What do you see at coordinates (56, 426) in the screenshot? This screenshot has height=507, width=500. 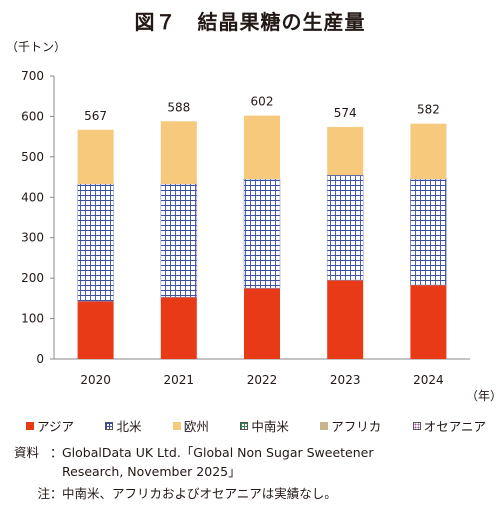 I see `legend-label: アジア` at bounding box center [56, 426].